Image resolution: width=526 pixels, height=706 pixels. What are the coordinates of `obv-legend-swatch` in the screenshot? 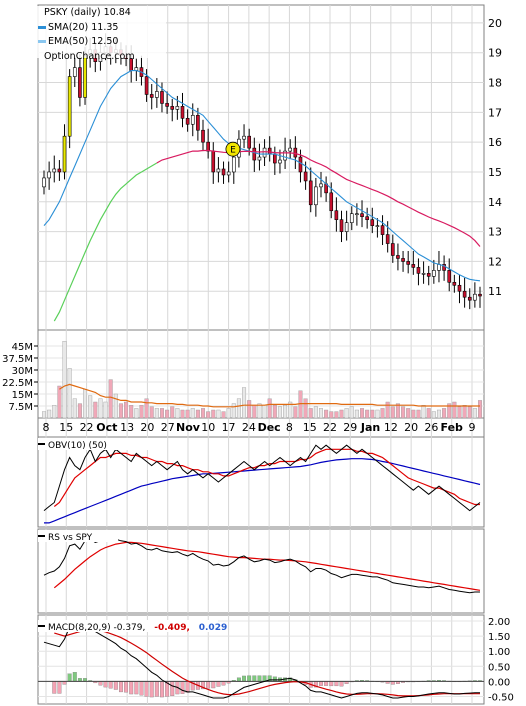 It's located at (41, 444).